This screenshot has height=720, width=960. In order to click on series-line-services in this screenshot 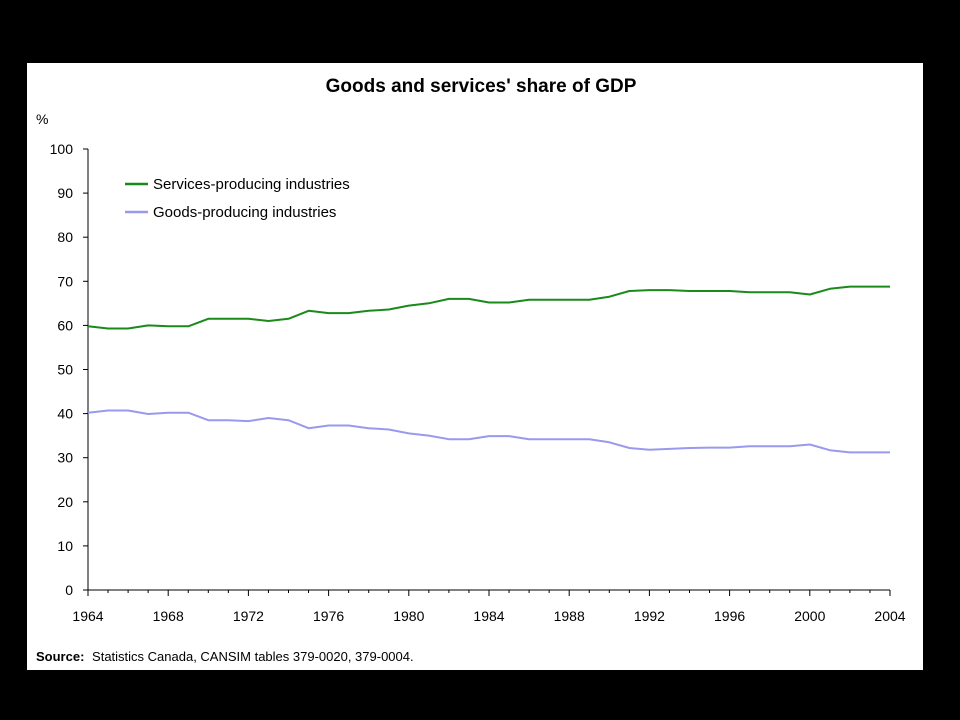, I will do `click(488, 307)`.